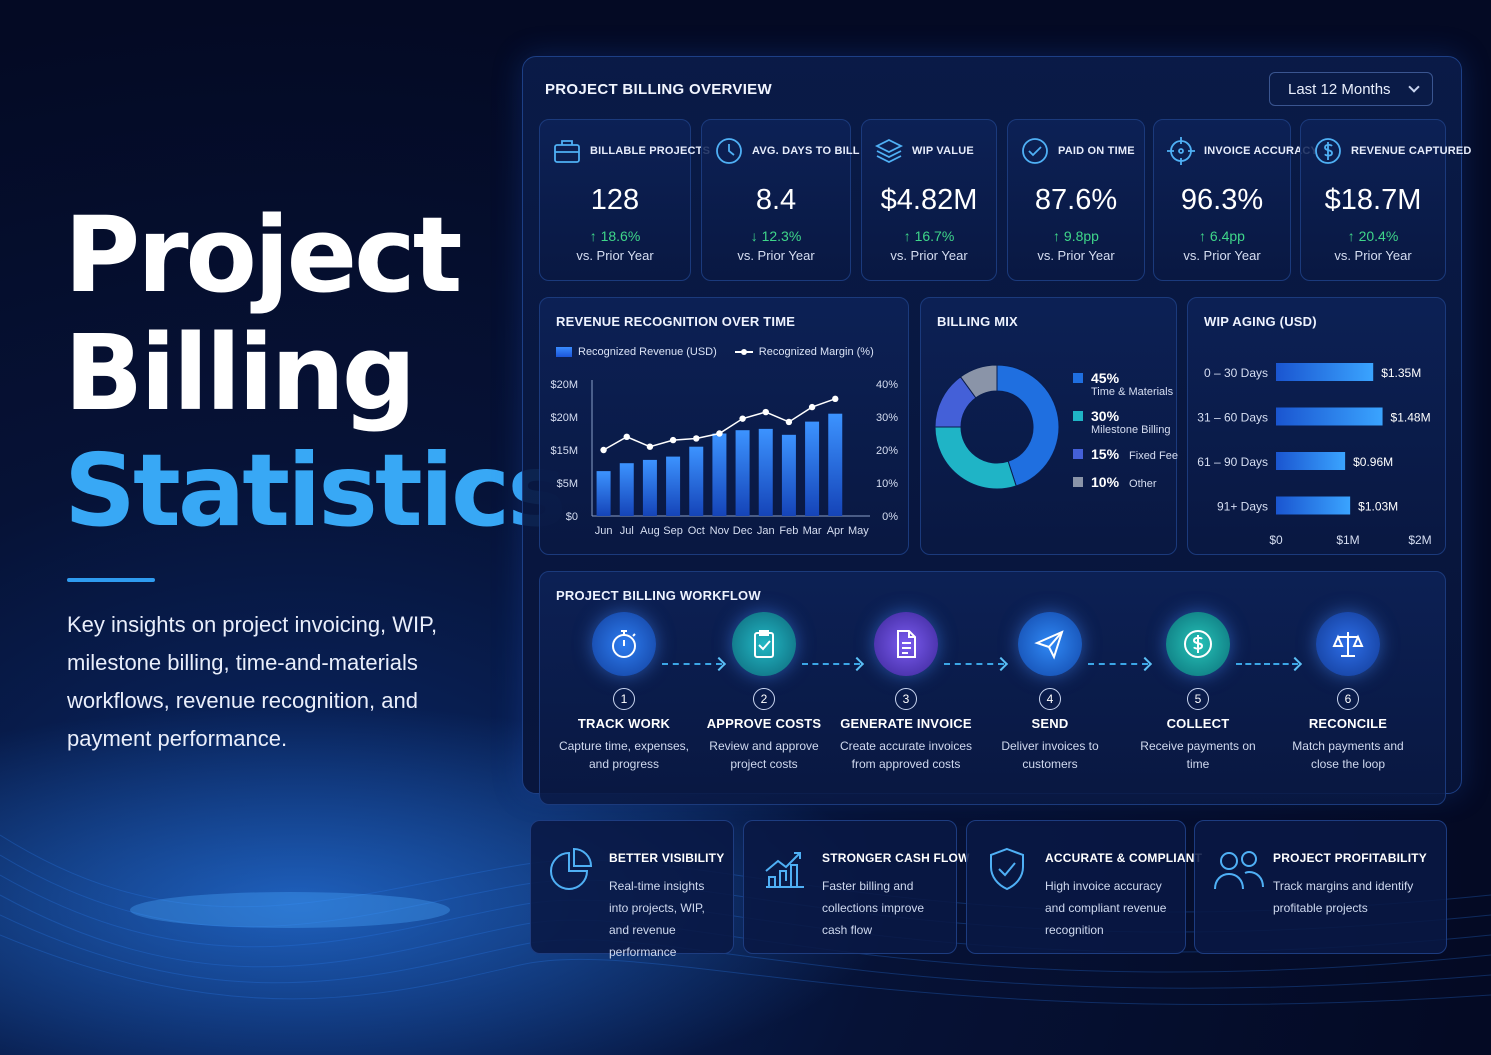 The image size is (1491, 1055). What do you see at coordinates (1128, 384) in the screenshot?
I see `mix-item-time-materials: 45% Time & Materials` at bounding box center [1128, 384].